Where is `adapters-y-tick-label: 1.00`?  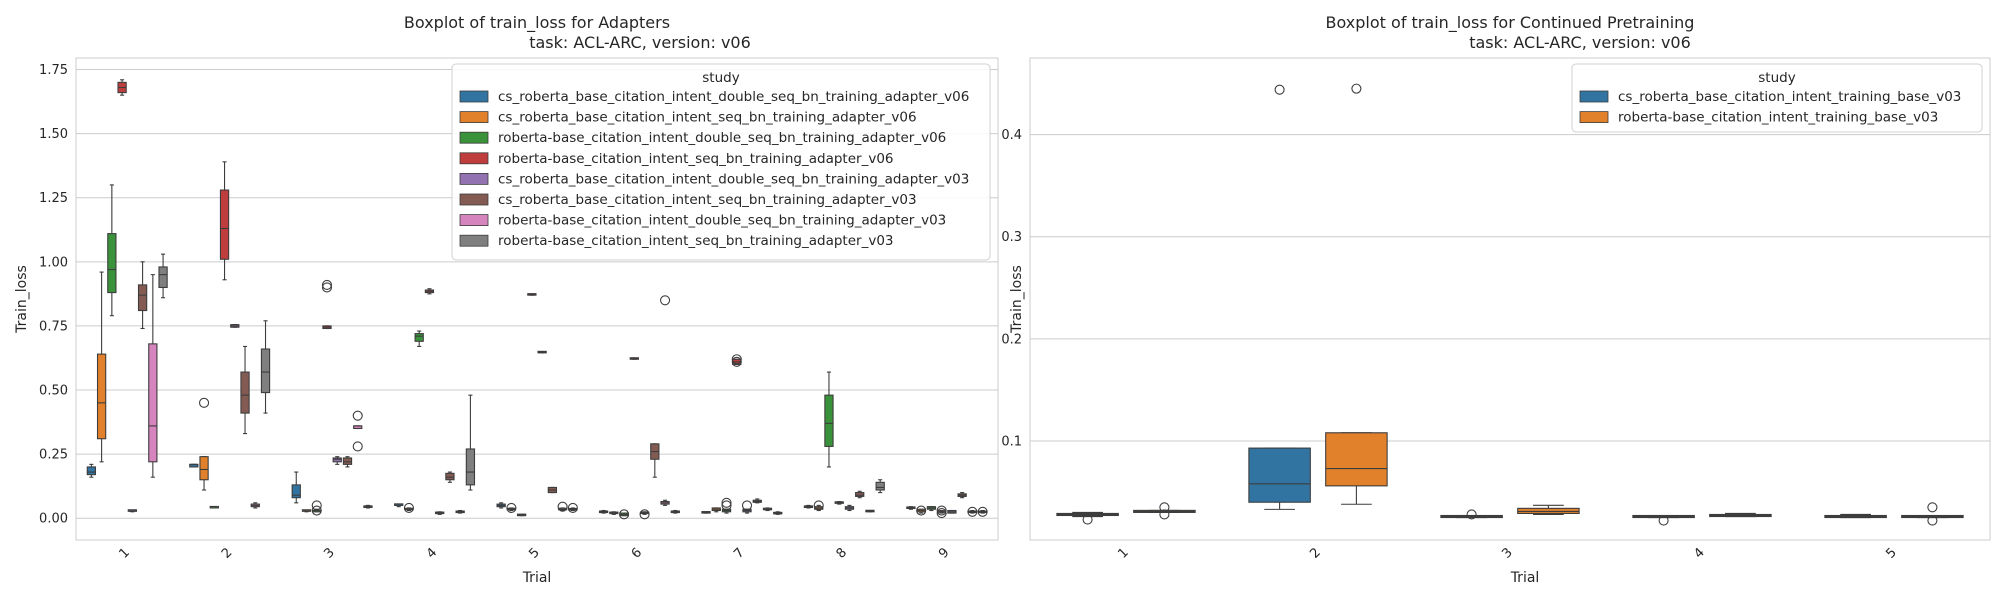
adapters-y-tick-label: 1.00 is located at coordinates (53, 262).